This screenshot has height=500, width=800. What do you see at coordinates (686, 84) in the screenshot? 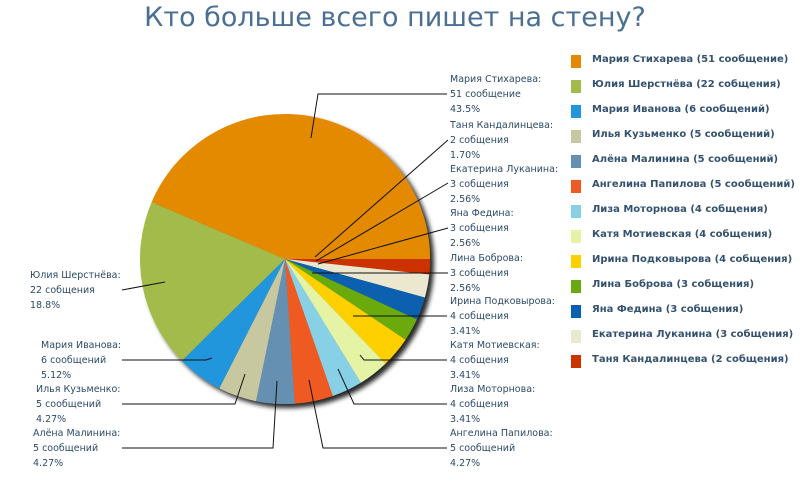
I see `legend-label: Юлия Шерстнёва (22 собщения)` at bounding box center [686, 84].